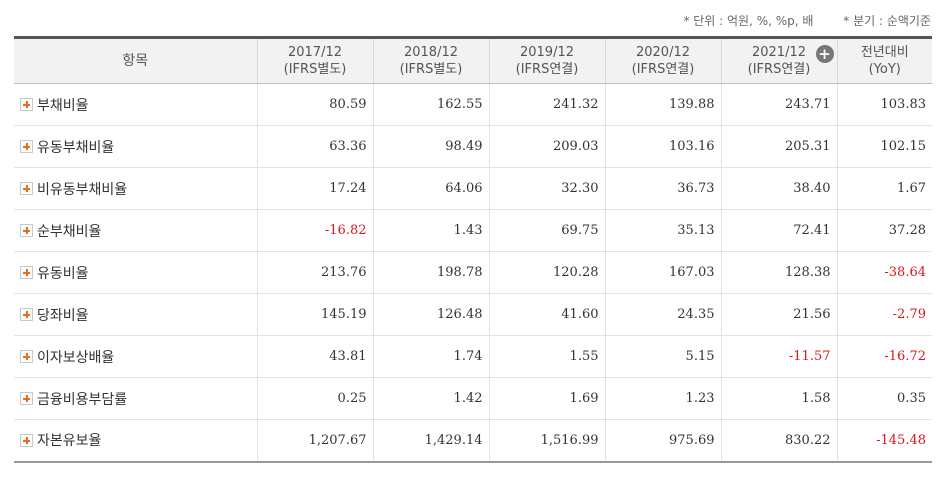  Describe the element at coordinates (314, 441) in the screenshot. I see `value-cell: 1,207.67` at that location.